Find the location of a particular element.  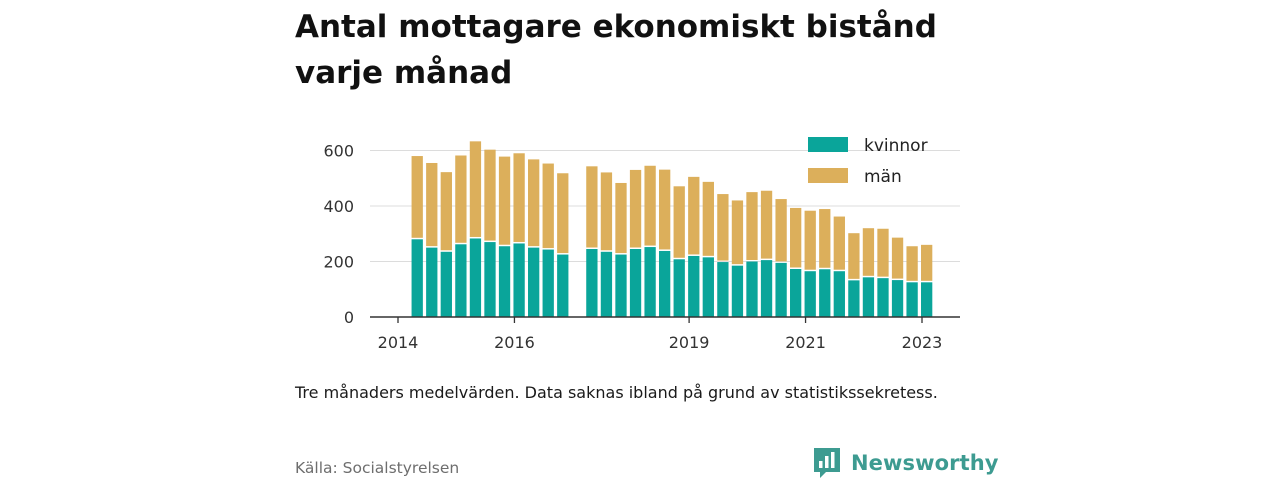

x-tick-label: 2014 is located at coordinates (398, 342).